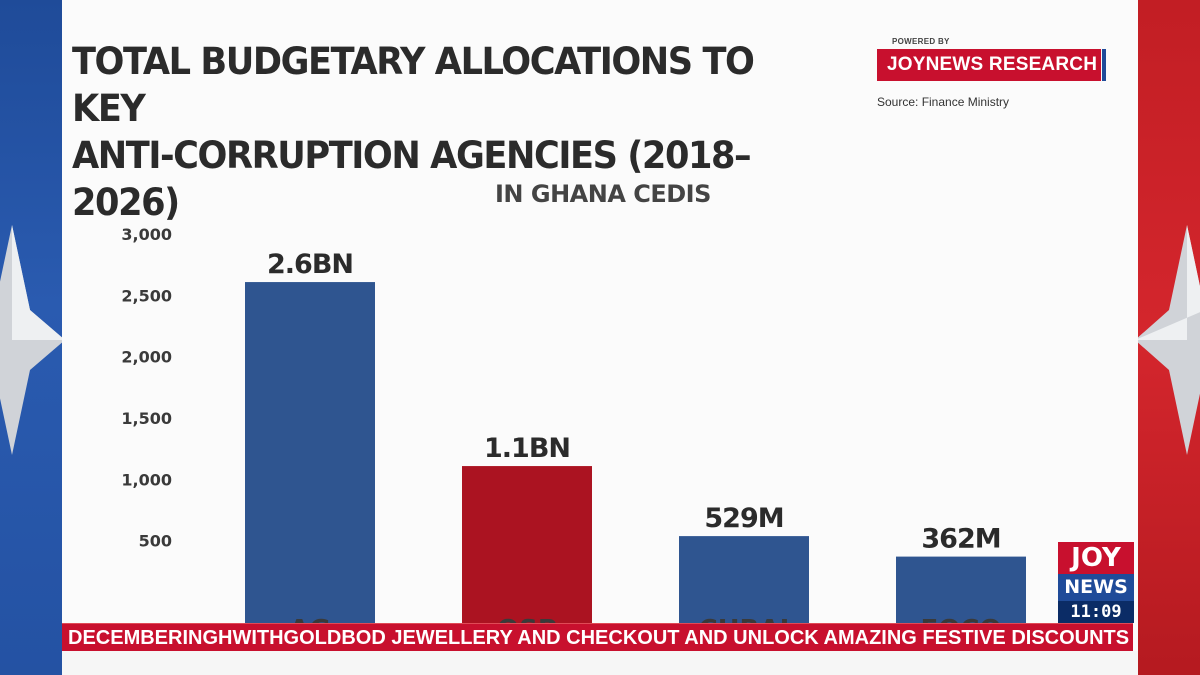 The image size is (1200, 675). Describe the element at coordinates (744, 579) in the screenshot. I see `bar-chraj` at that location.